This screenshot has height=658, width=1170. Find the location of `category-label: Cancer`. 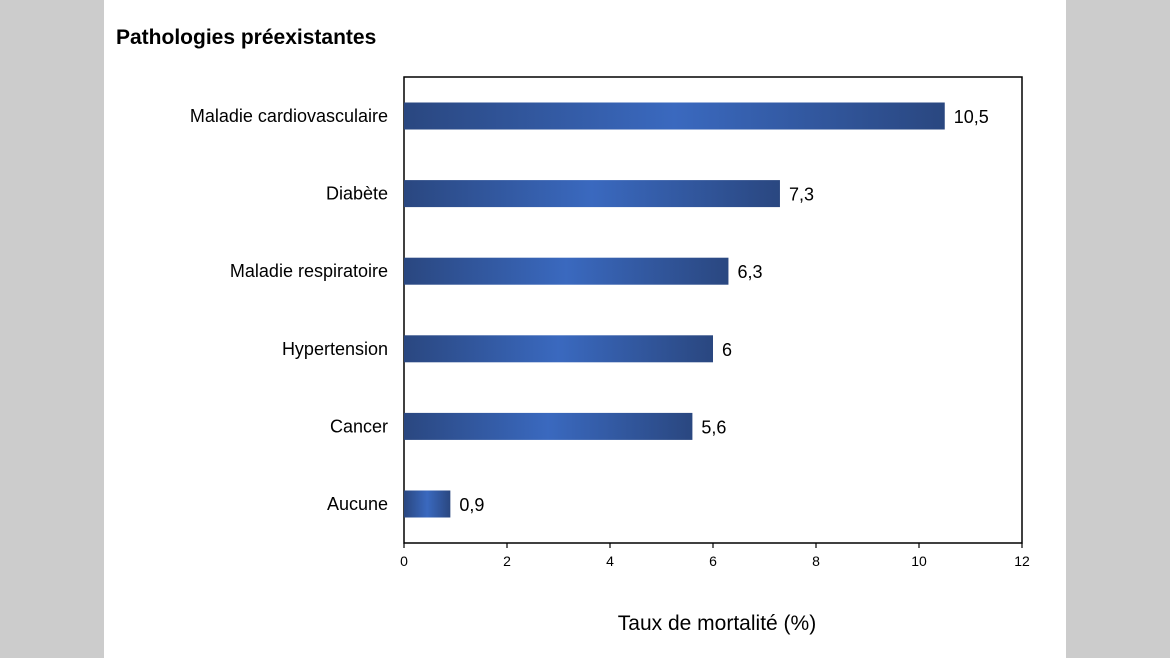

category-label: Cancer is located at coordinates (359, 426).